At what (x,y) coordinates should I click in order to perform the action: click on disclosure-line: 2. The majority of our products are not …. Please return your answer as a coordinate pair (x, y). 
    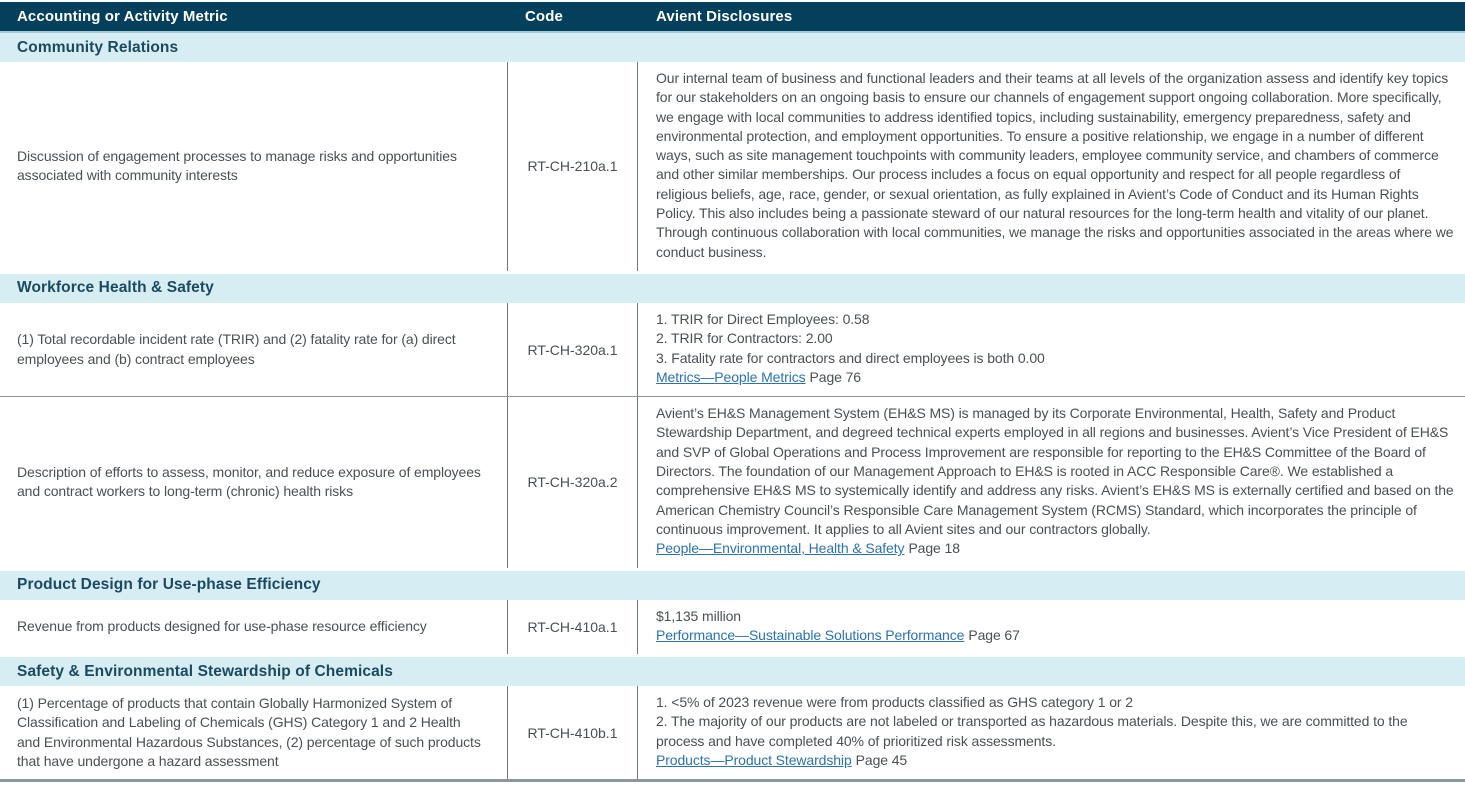
    Looking at the image, I should click on (1032, 731).